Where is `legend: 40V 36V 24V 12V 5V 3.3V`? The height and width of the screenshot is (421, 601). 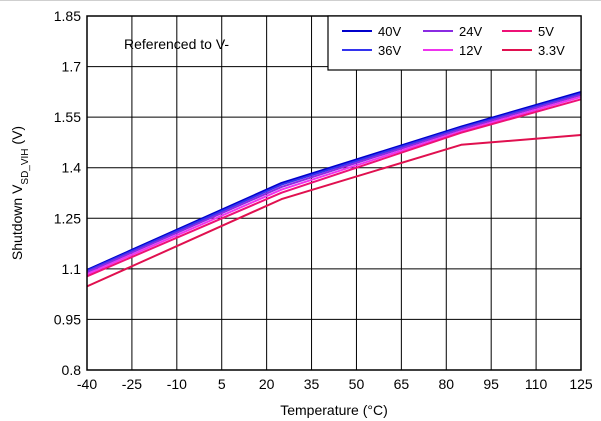 legend: 40V 36V 24V 12V 5V 3.3V is located at coordinates (454, 43).